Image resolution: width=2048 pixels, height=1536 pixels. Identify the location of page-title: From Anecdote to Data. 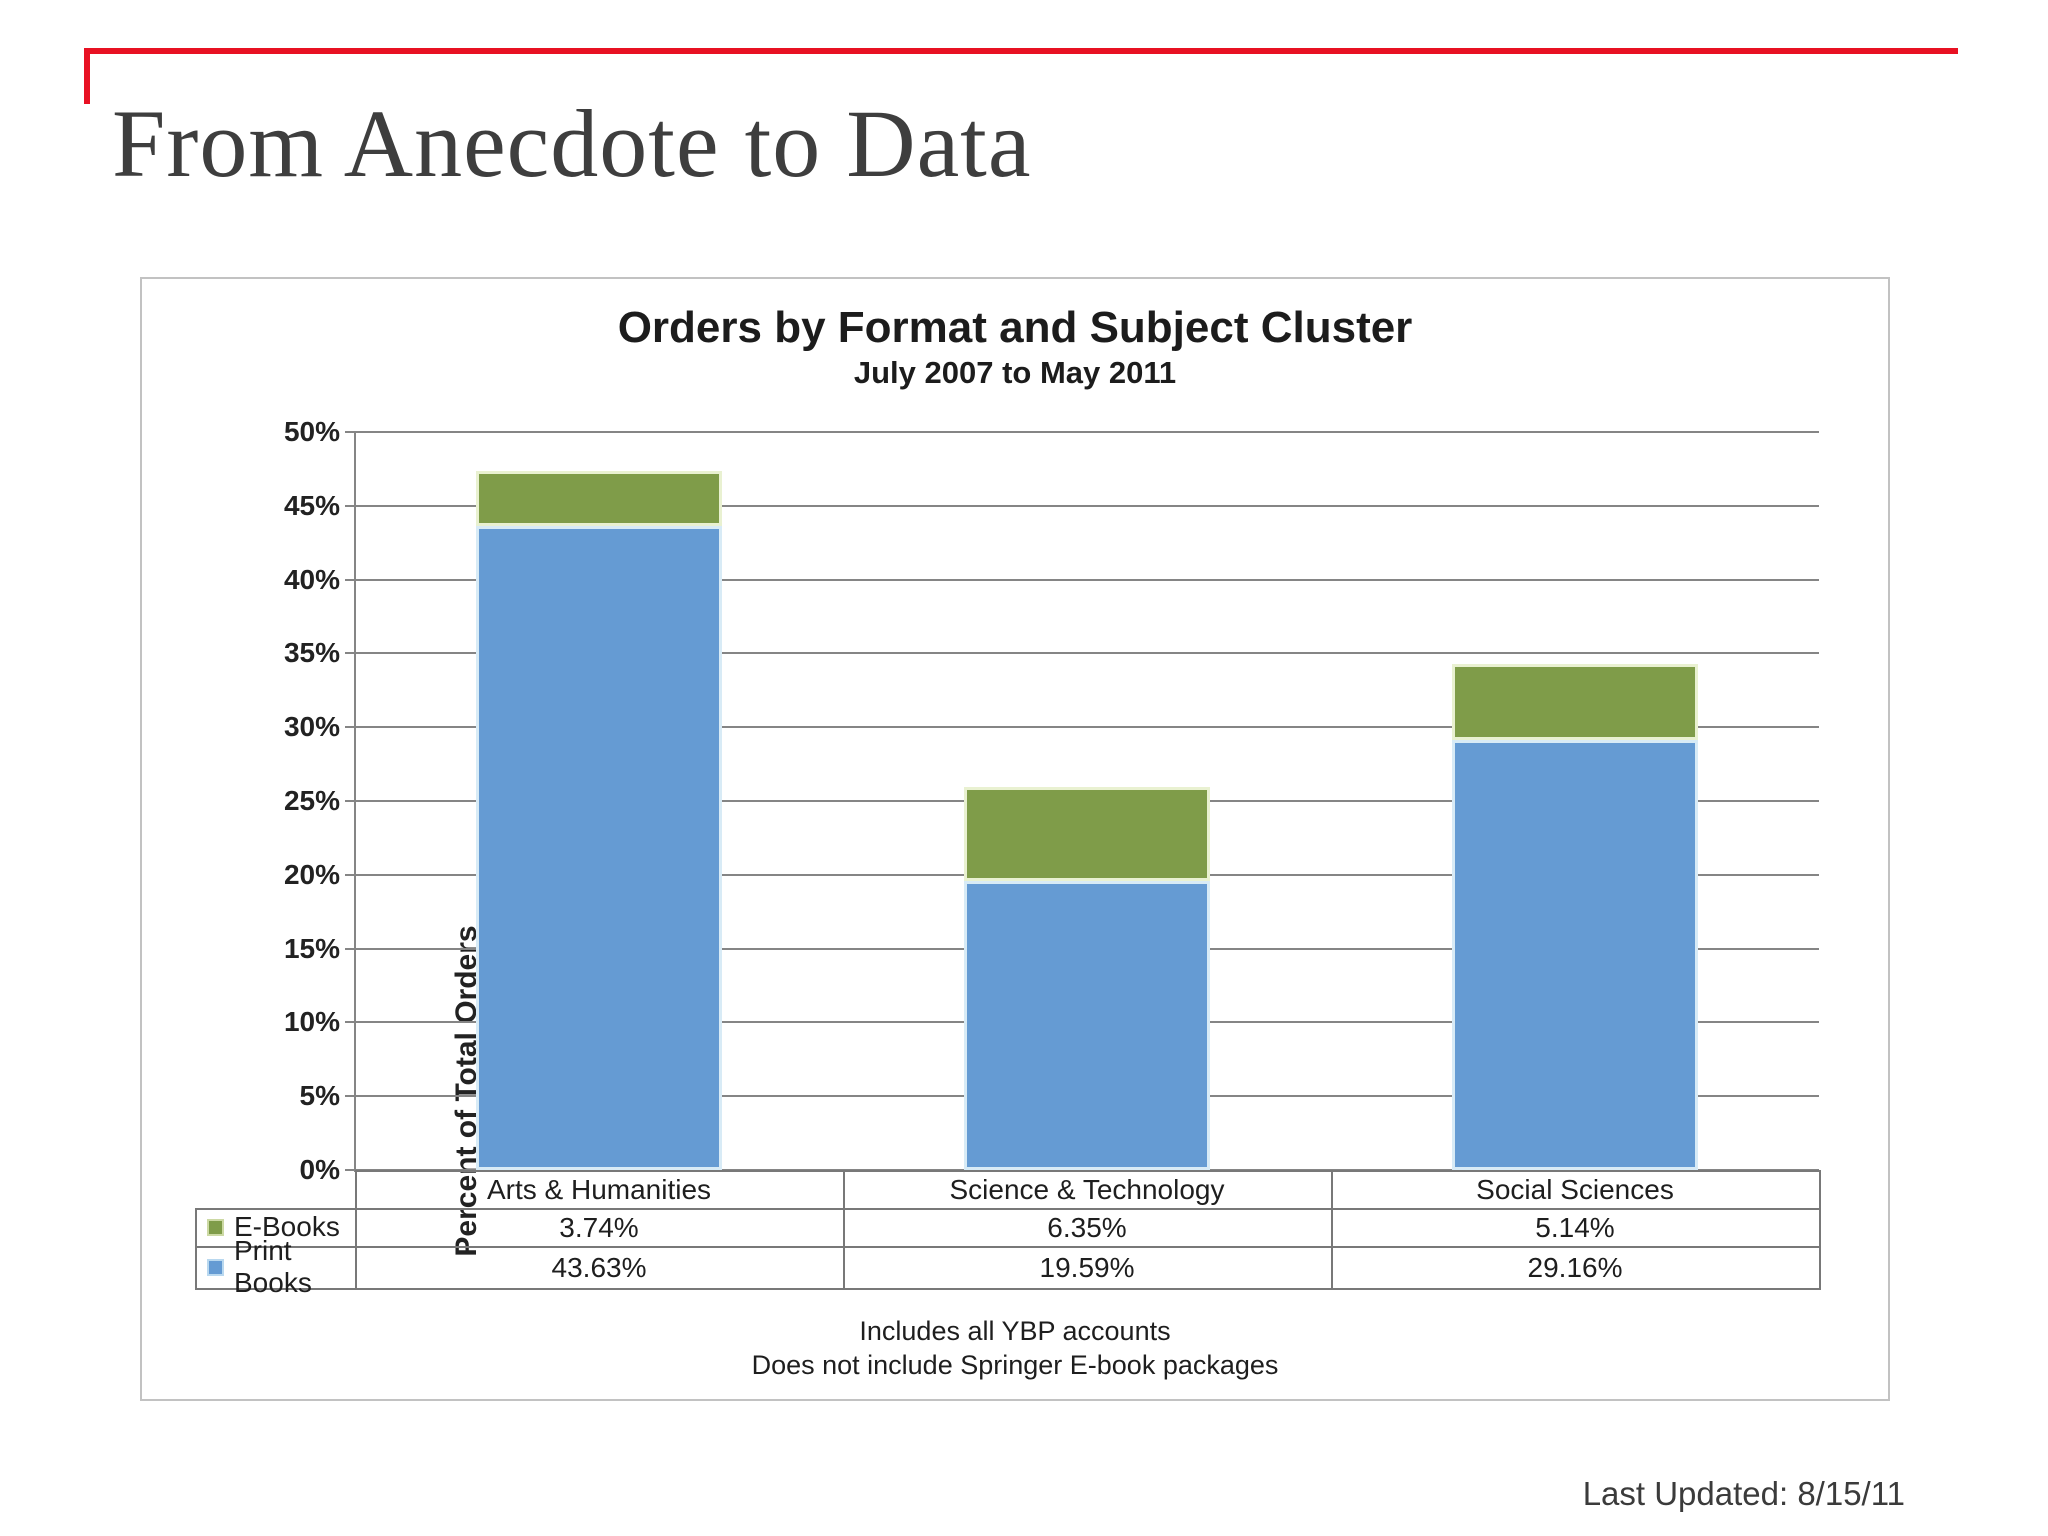
(572, 143).